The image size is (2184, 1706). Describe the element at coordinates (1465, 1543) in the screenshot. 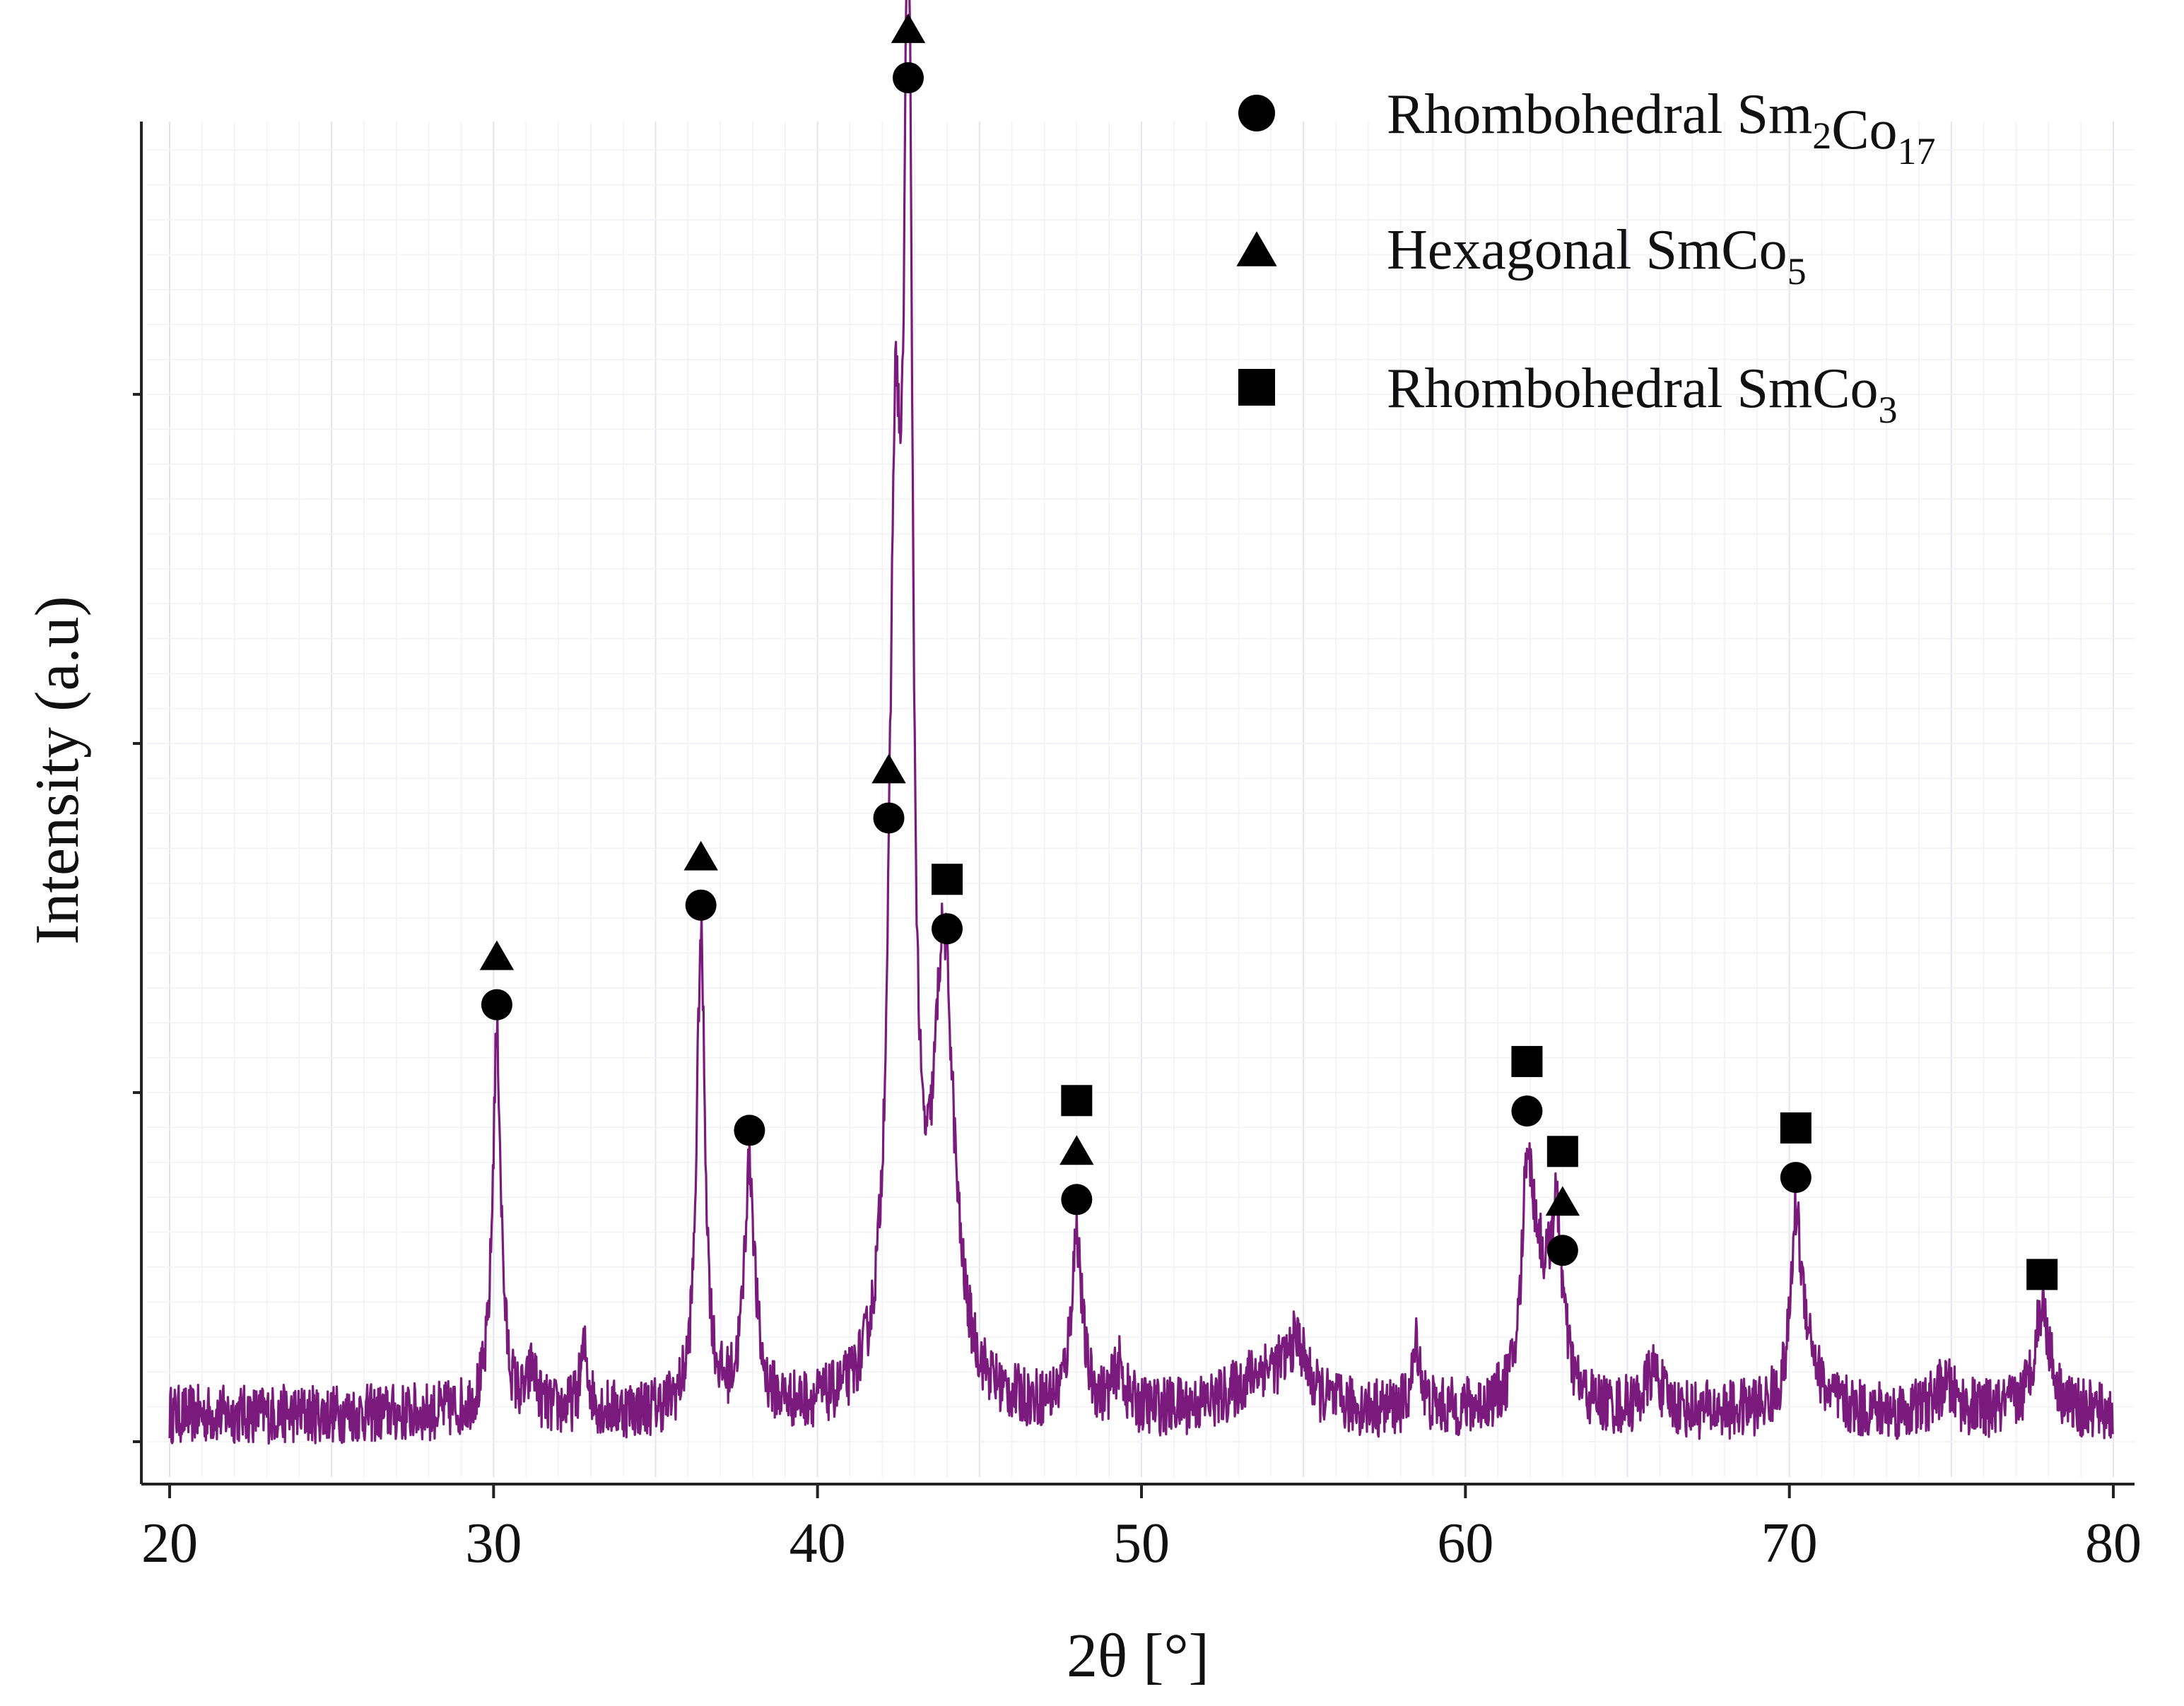

I see `x-tick-label: 60` at that location.